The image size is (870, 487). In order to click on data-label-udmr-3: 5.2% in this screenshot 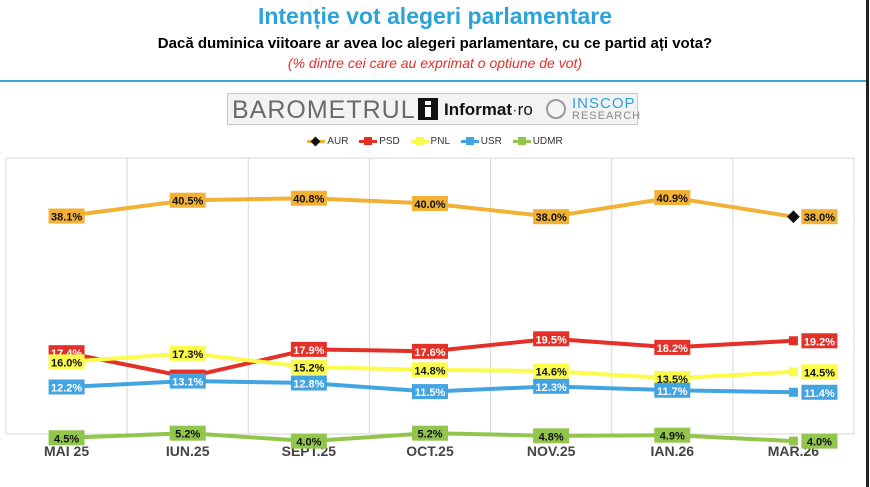, I will do `click(429, 435)`.